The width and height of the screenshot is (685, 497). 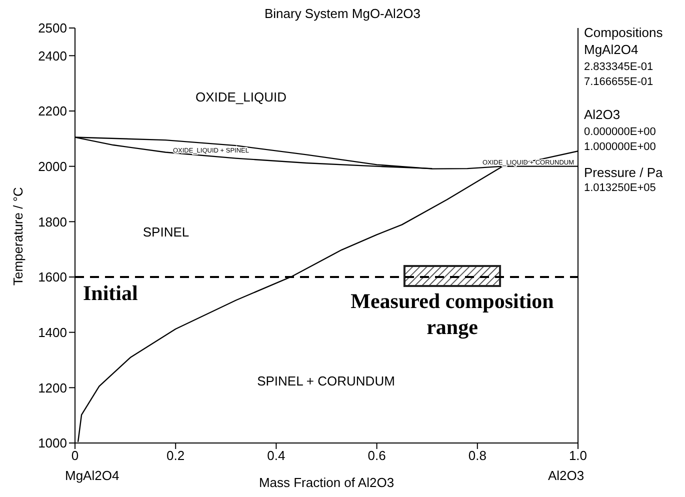 I want to click on annotation: SPINEL + CORUNDUM, so click(x=326, y=380).